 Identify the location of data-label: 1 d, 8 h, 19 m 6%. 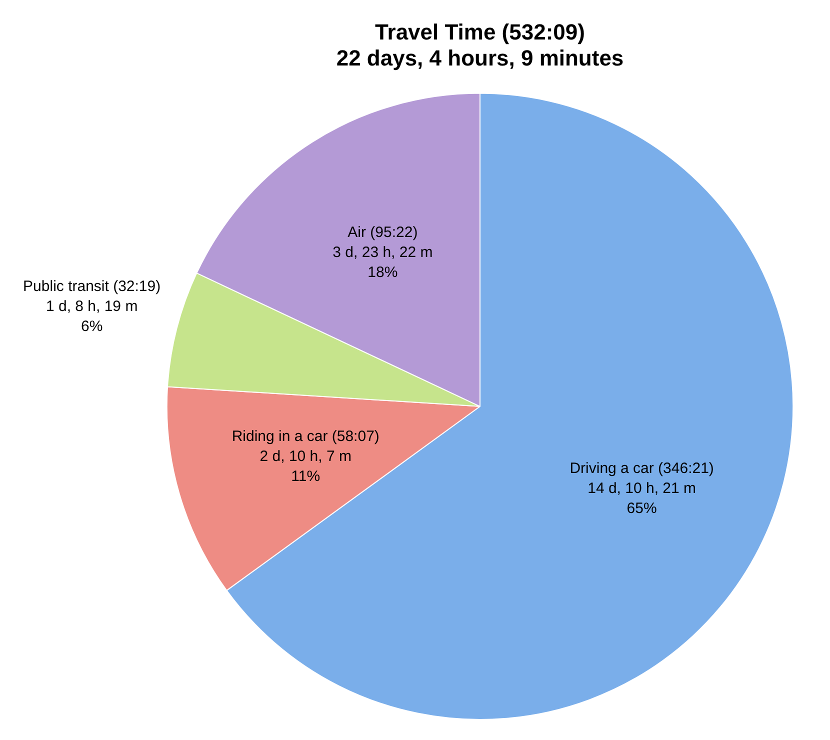
(92, 316).